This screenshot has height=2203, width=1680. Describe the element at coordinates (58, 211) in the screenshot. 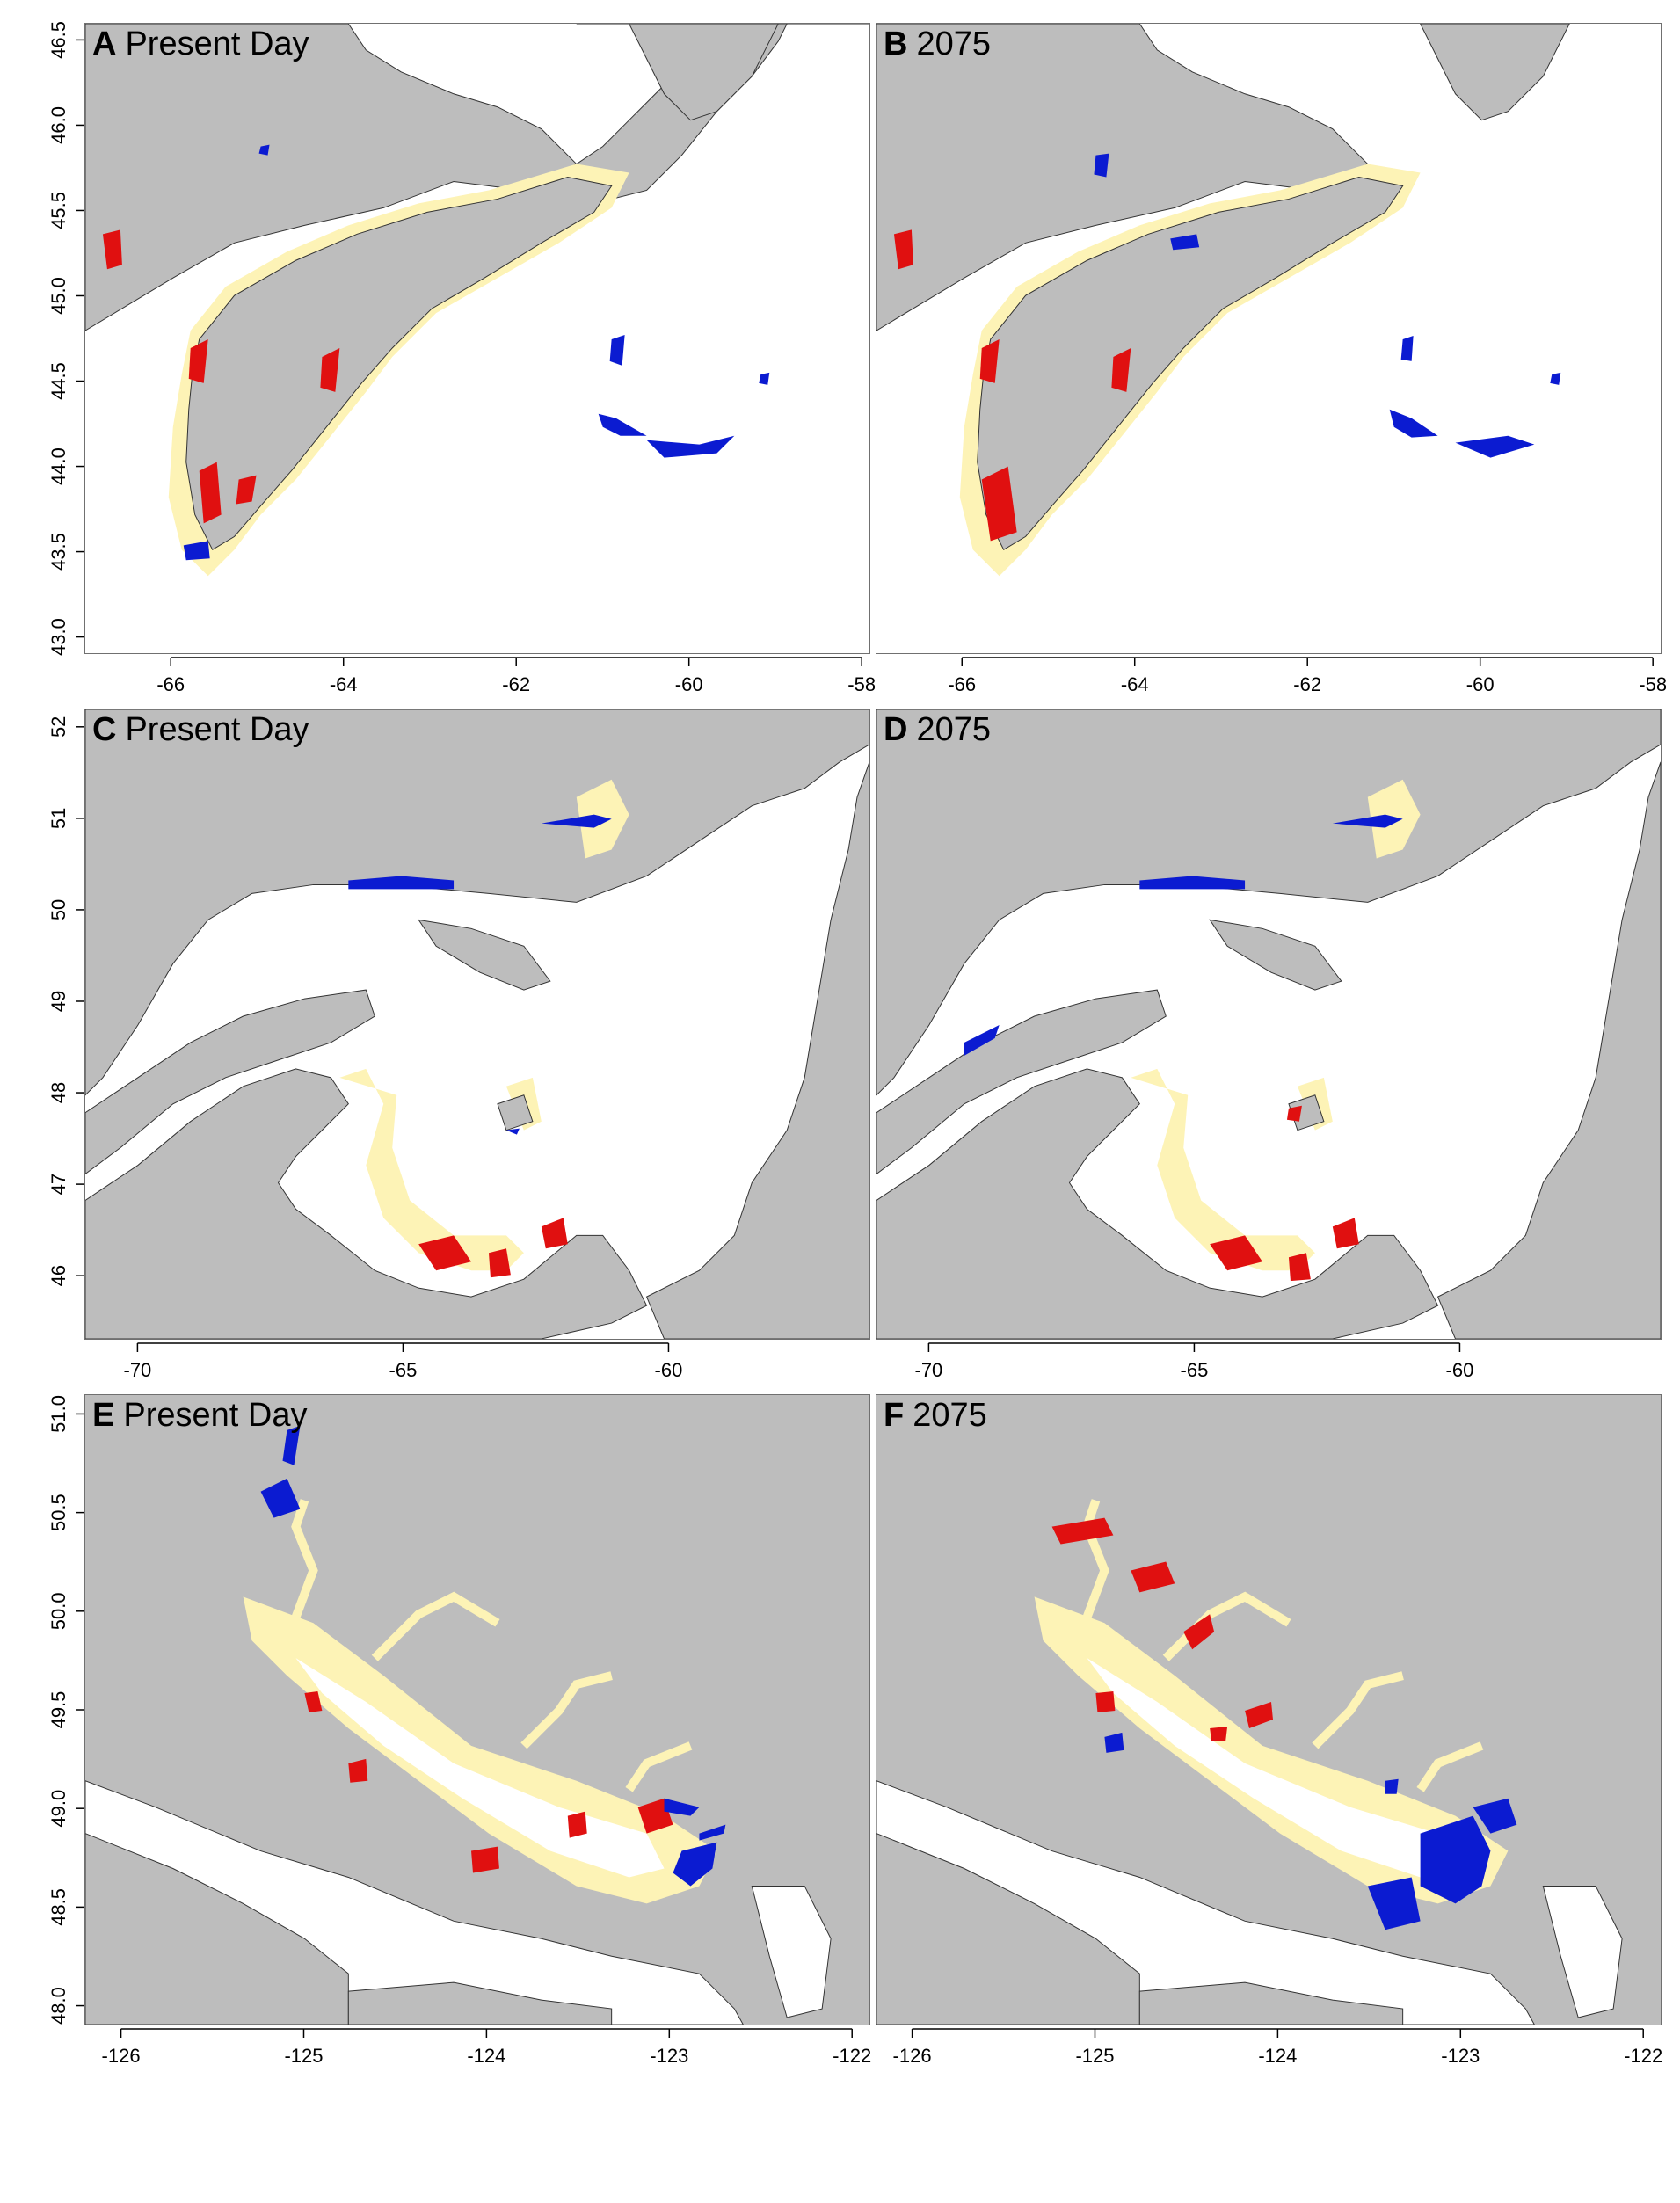

I see `y-tick-label: 45.5` at that location.